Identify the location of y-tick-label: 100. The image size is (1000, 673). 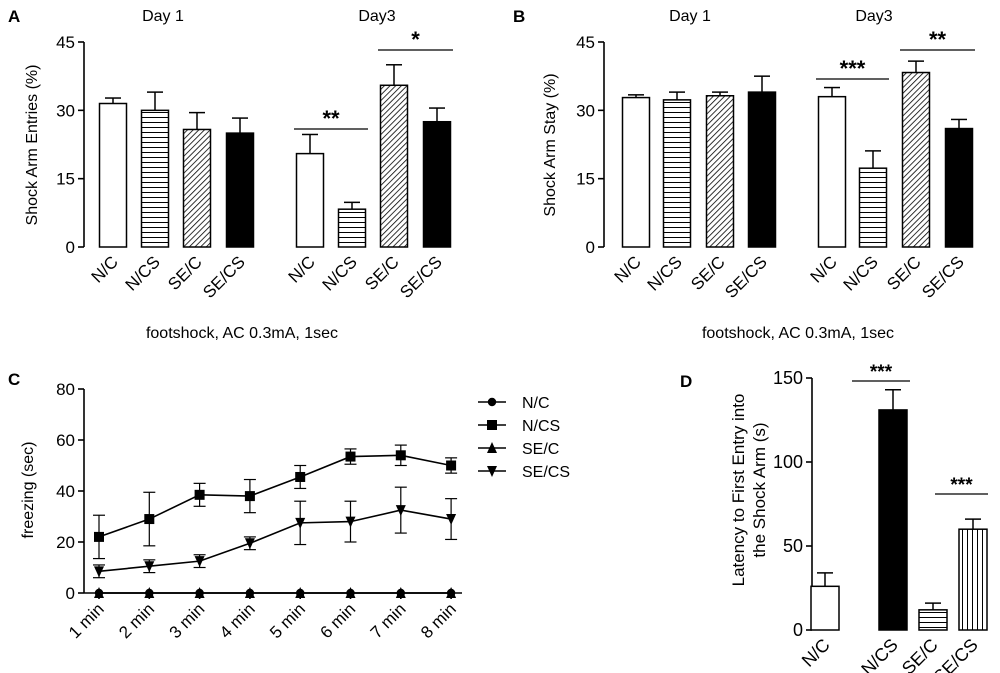
(788, 462).